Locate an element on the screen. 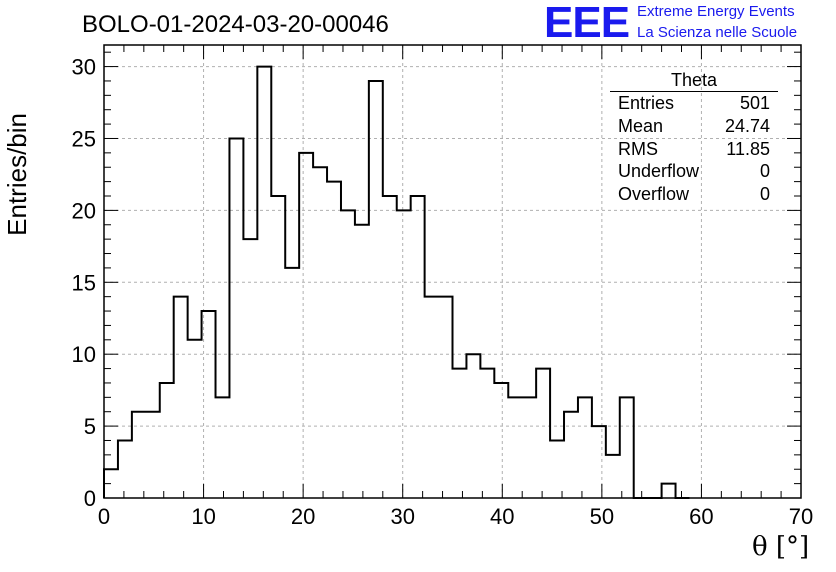 The width and height of the screenshot is (836, 572). stats-value: 501 is located at coordinates (754, 103).